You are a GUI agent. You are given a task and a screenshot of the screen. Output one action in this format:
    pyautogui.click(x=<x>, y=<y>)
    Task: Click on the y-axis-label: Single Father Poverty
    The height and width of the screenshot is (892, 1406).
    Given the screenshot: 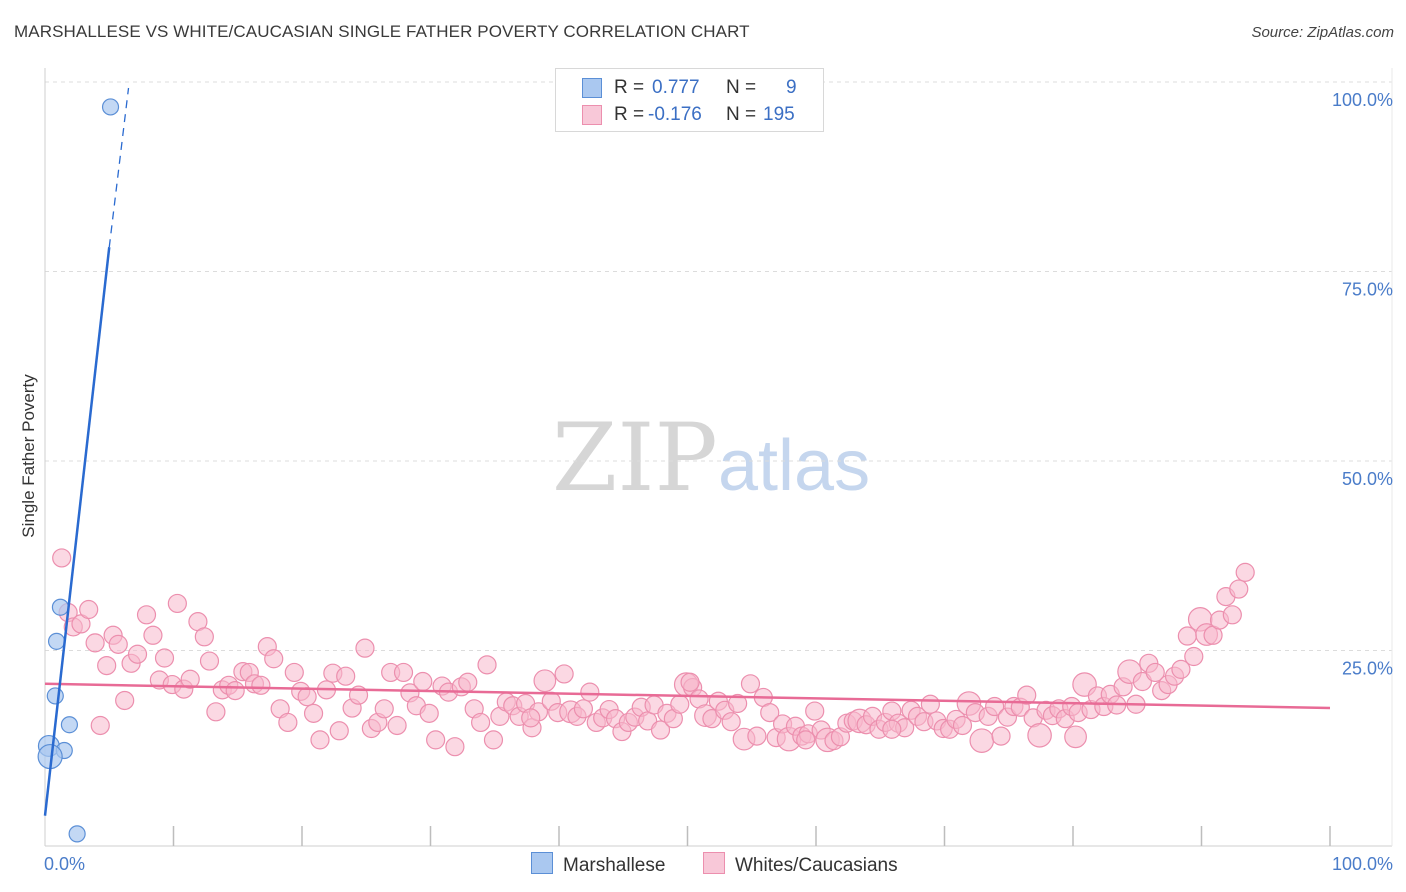 What is the action you would take?
    pyautogui.click(x=28, y=456)
    